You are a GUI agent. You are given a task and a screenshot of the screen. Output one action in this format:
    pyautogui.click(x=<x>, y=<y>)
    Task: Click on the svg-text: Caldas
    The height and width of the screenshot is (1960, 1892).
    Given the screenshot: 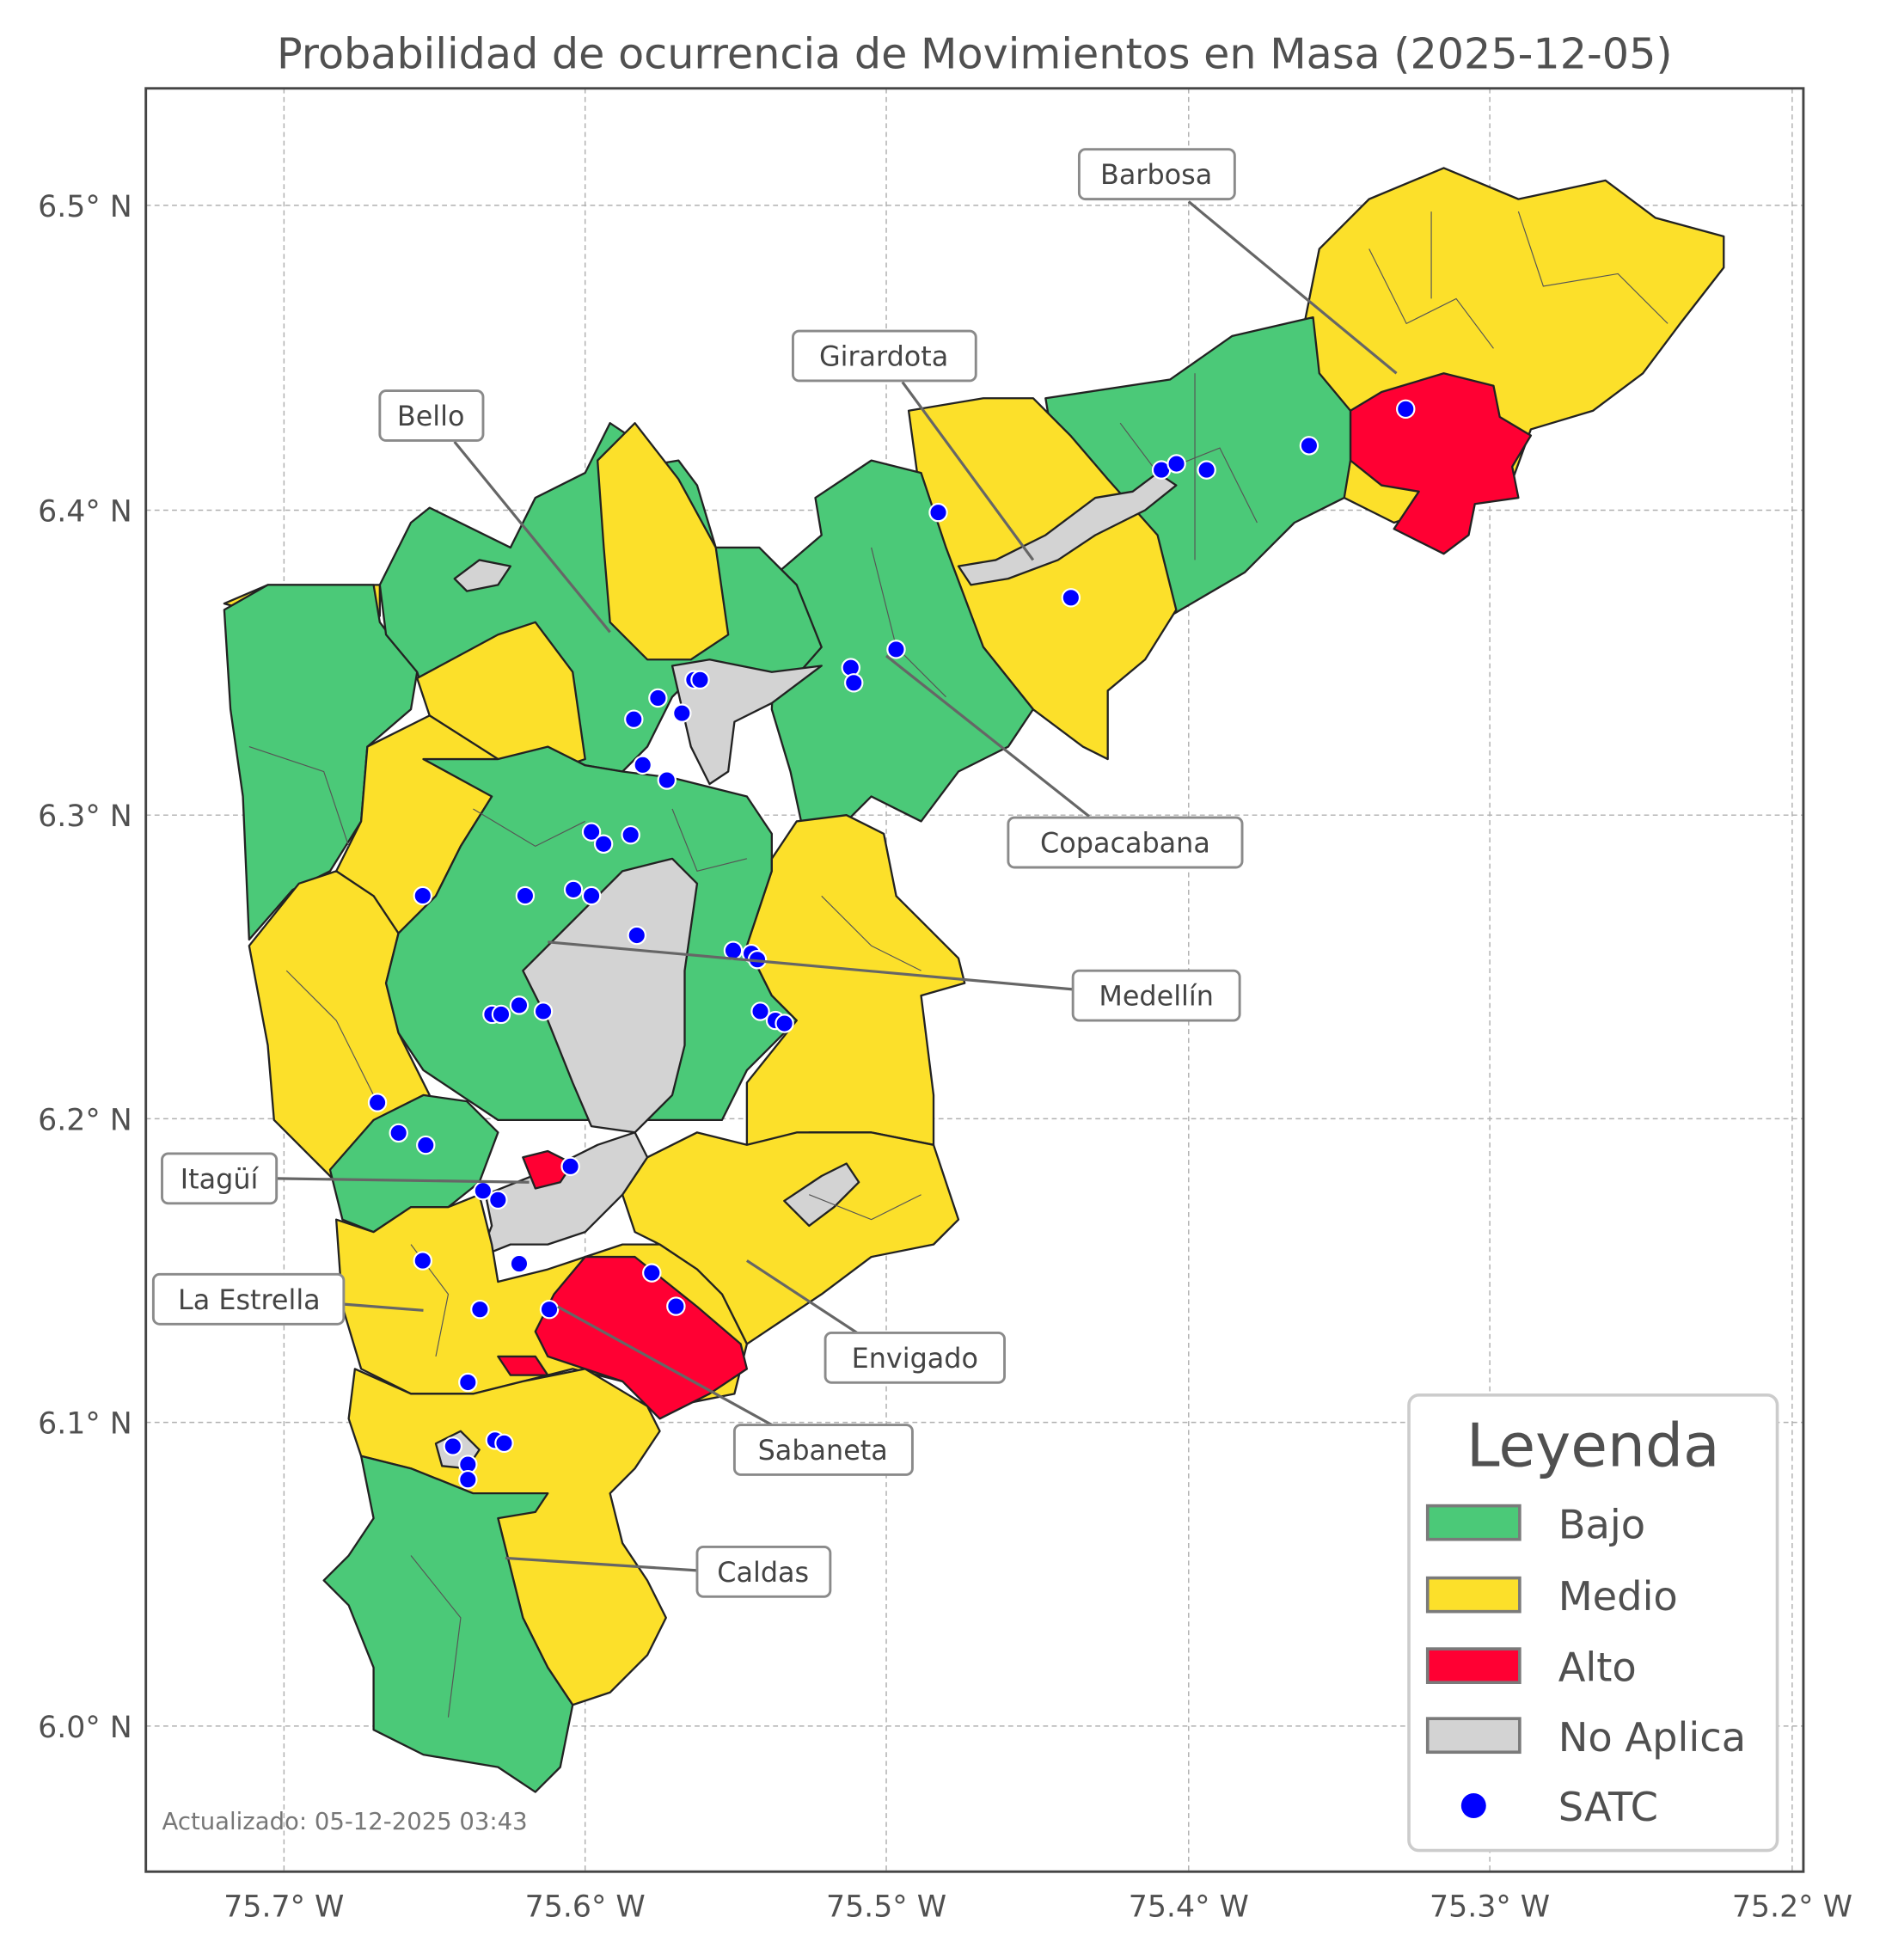 What is the action you would take?
    pyautogui.click(x=763, y=1572)
    